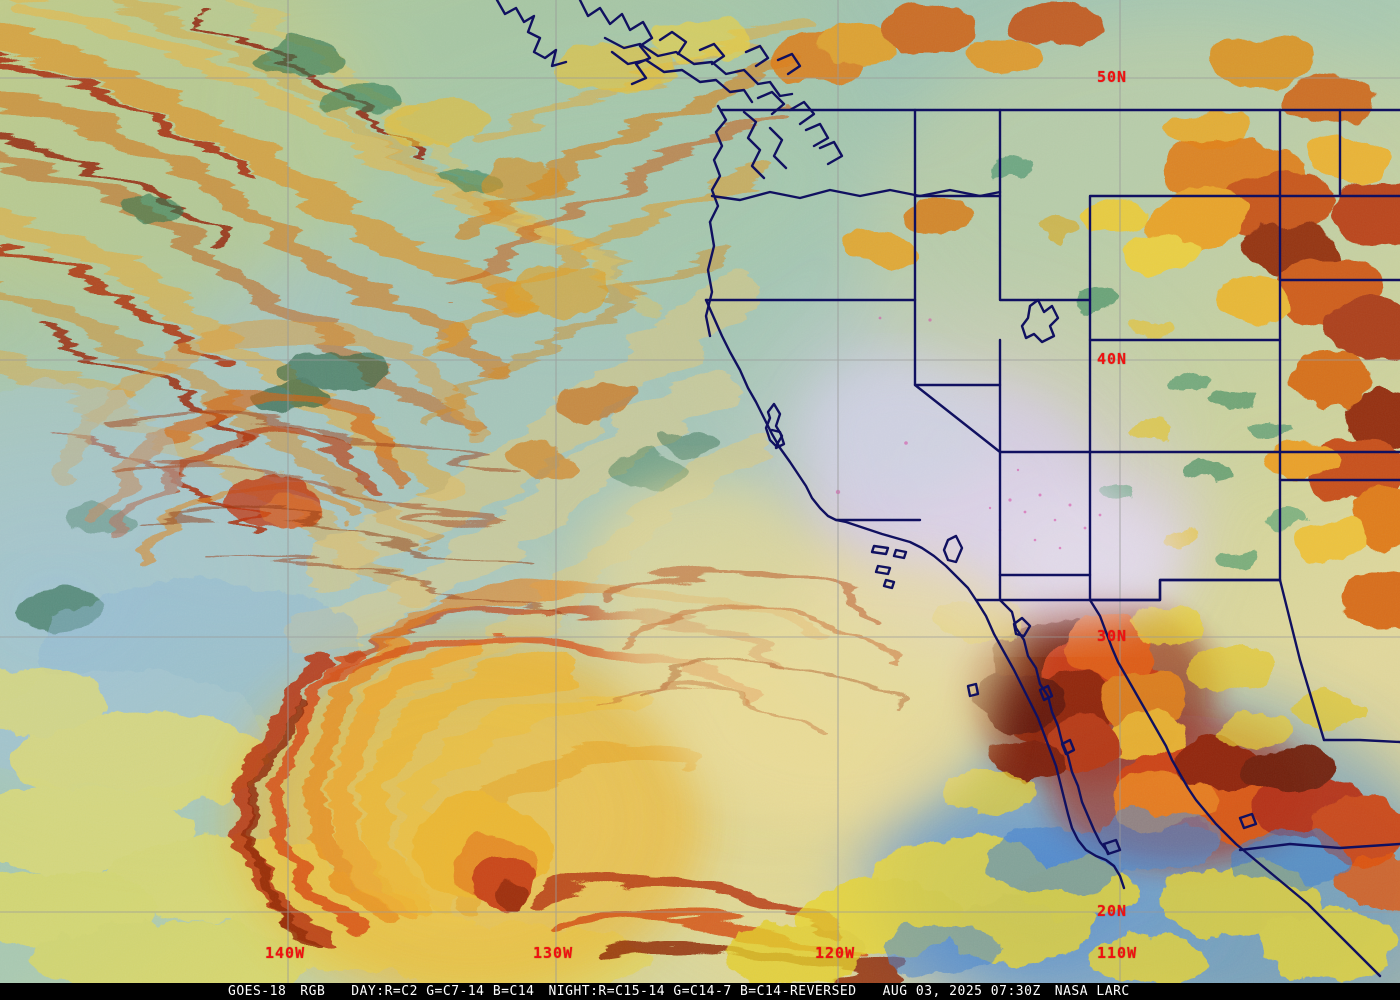 The height and width of the screenshot is (1000, 1400). What do you see at coordinates (1112, 359) in the screenshot?
I see `lat-label-40n: 40N` at bounding box center [1112, 359].